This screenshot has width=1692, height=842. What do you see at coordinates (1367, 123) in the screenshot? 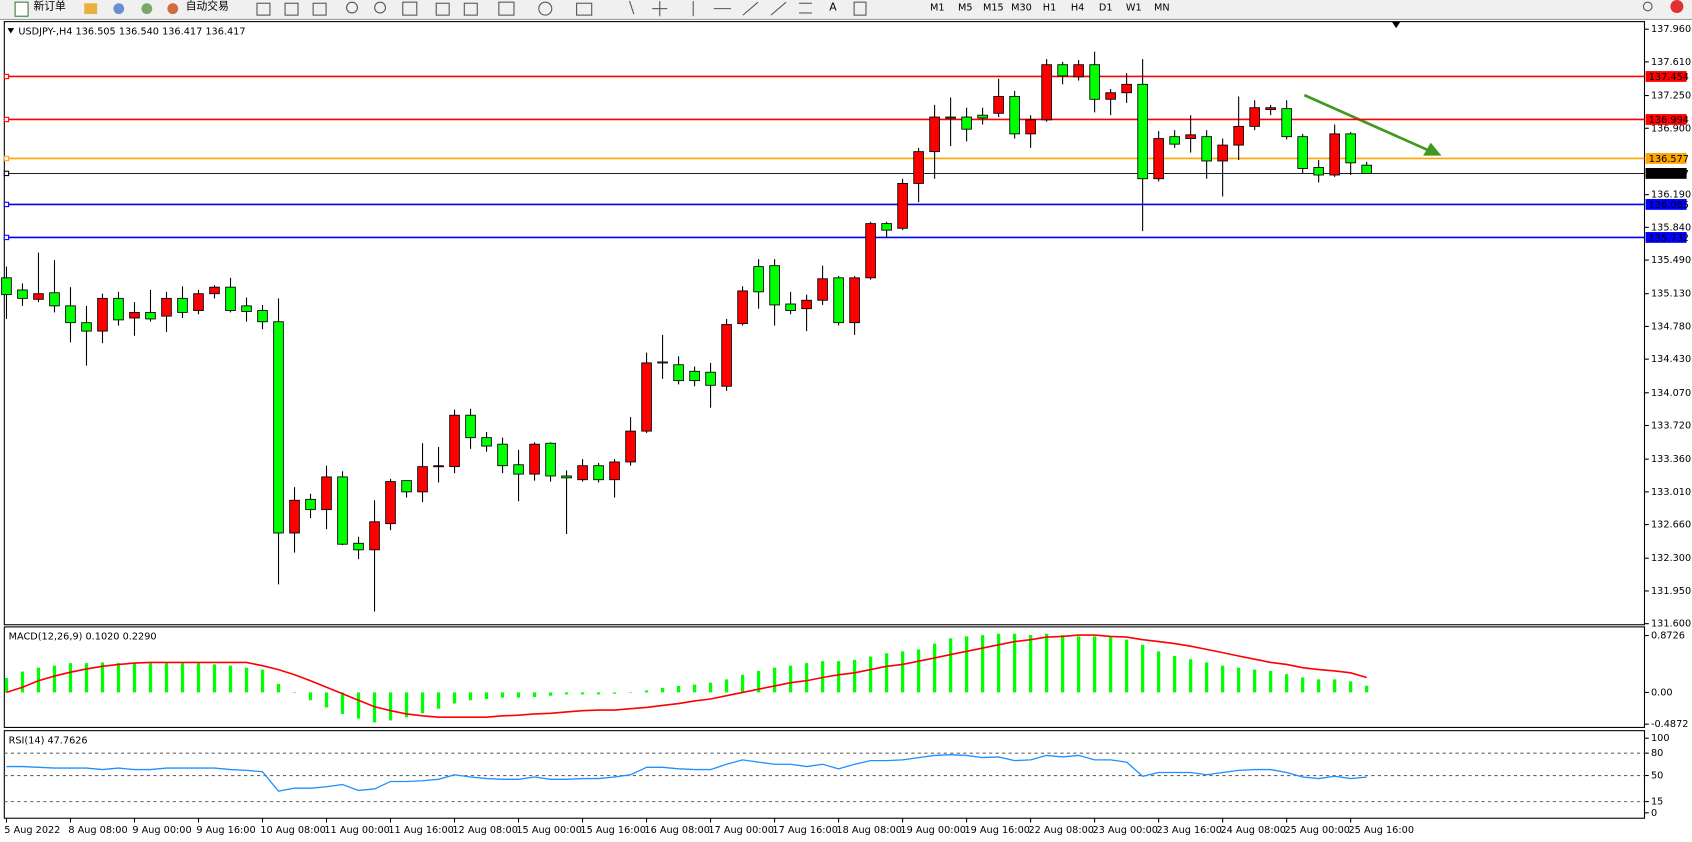
I see `trend-arrow` at bounding box center [1367, 123].